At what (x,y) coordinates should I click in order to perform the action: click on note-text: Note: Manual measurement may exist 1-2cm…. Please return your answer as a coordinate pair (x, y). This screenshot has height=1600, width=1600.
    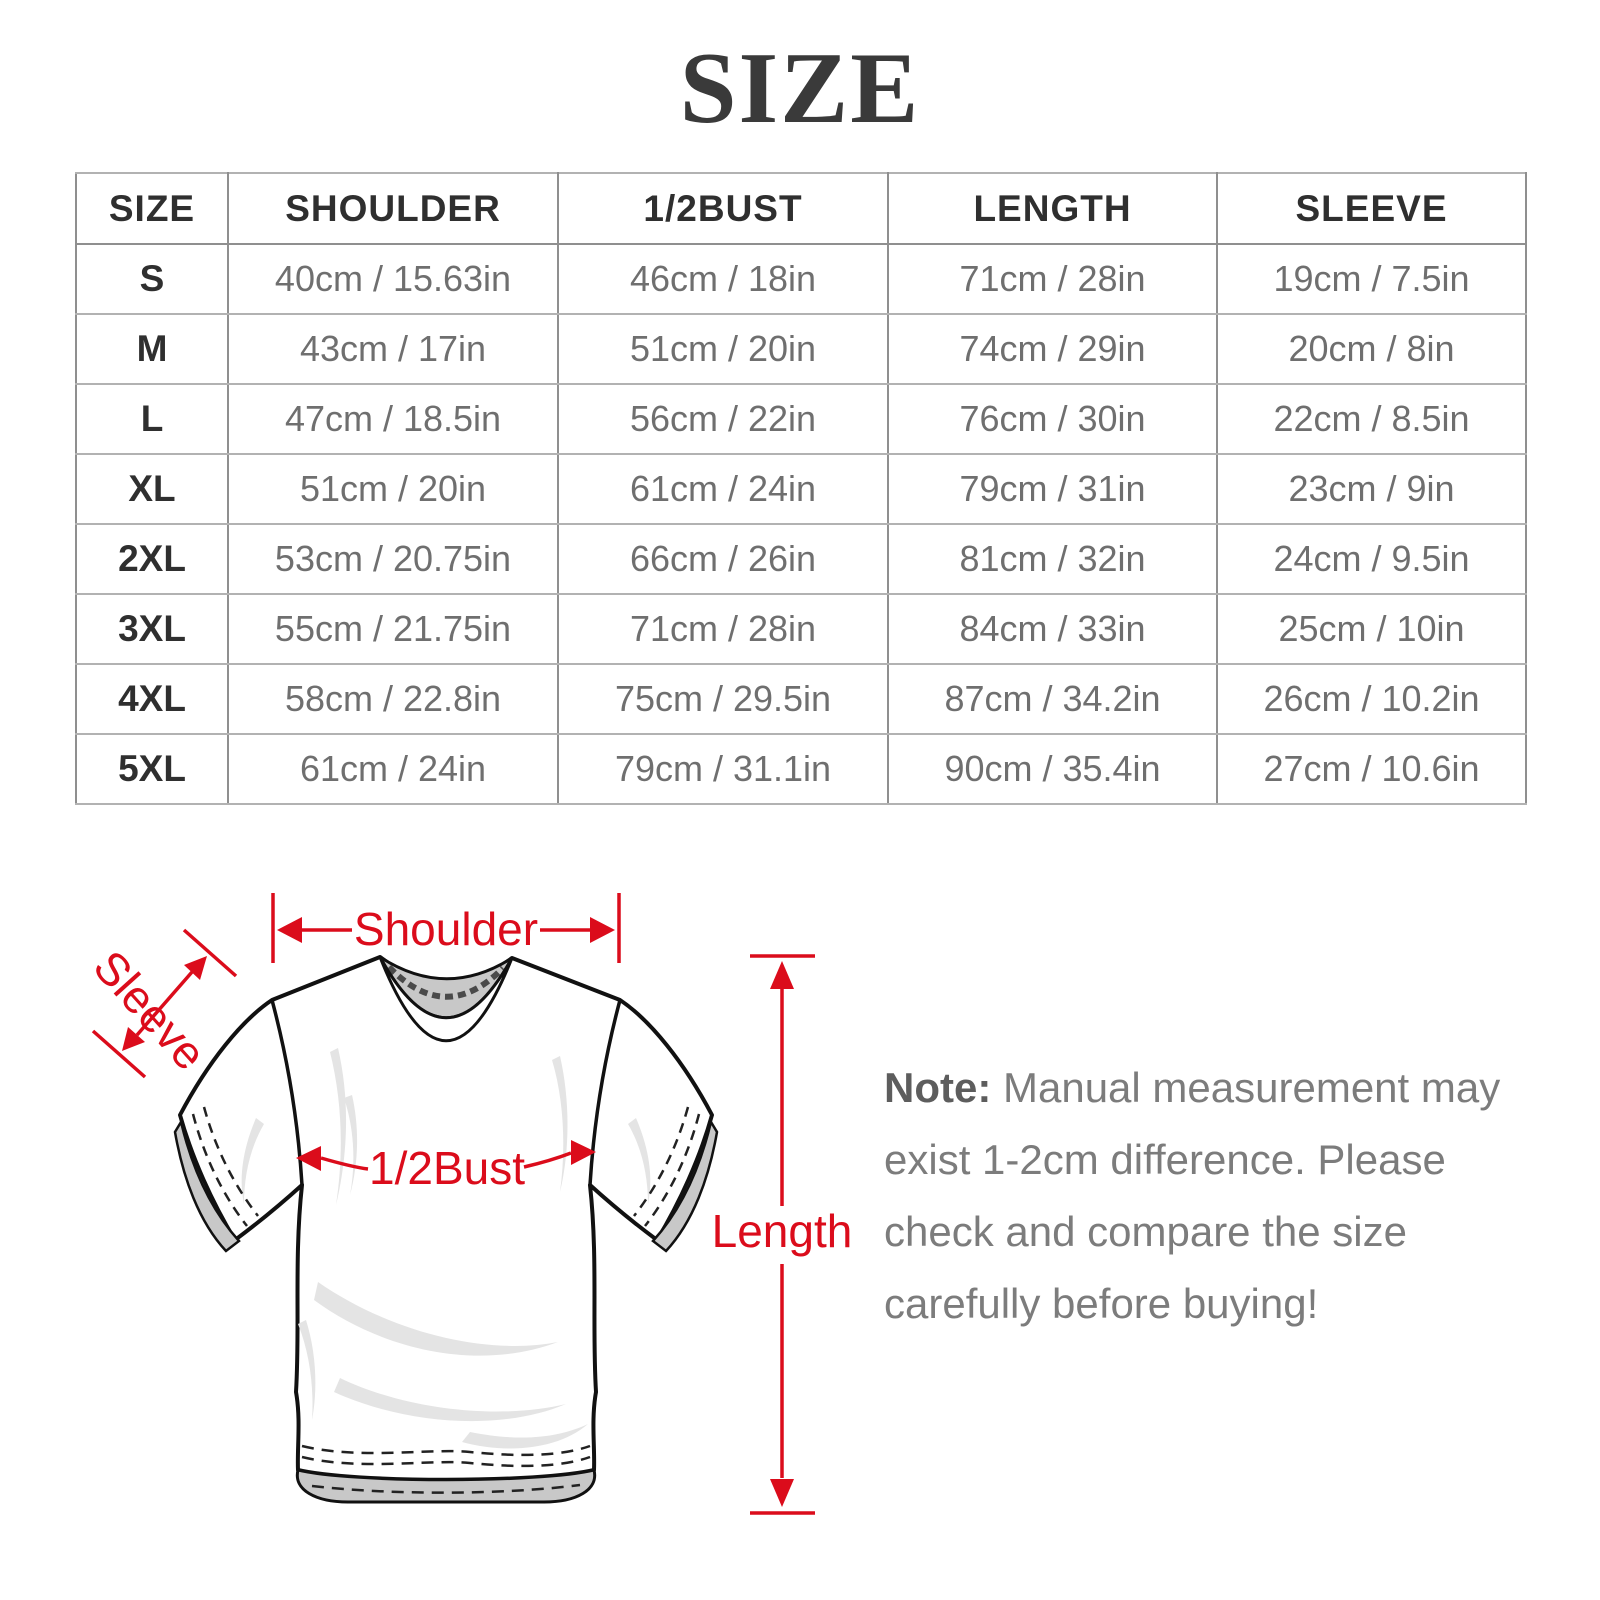
    Looking at the image, I should click on (1206, 1196).